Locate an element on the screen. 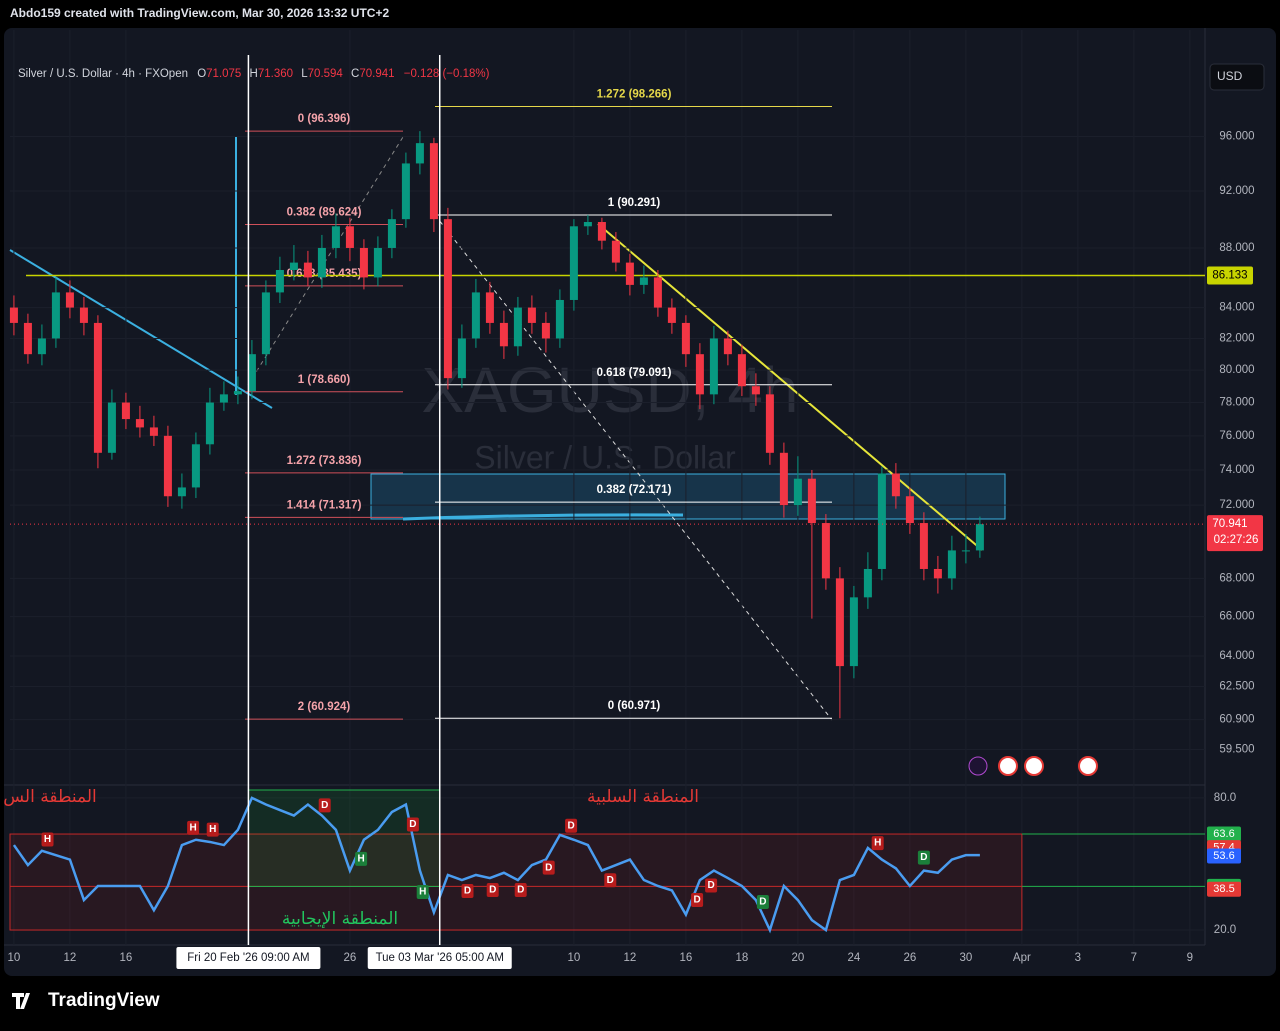 This screenshot has width=1280, height=1031. y-tick-label: 92.000 is located at coordinates (1236, 191).